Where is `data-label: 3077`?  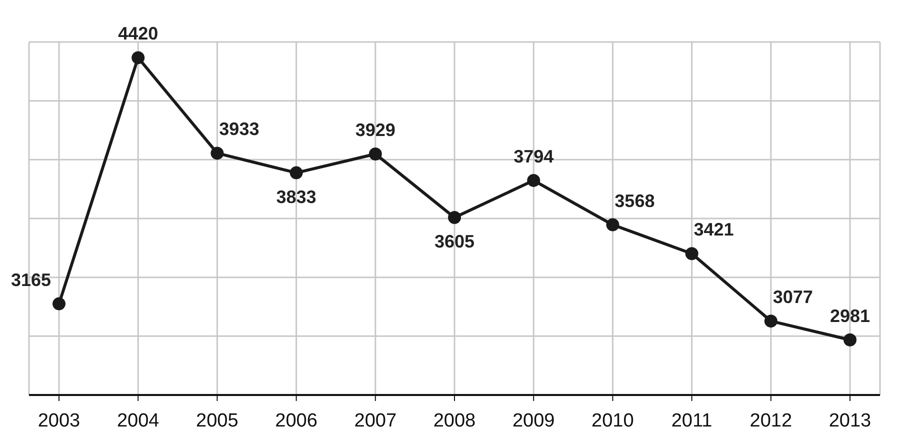 data-label: 3077 is located at coordinates (792, 297).